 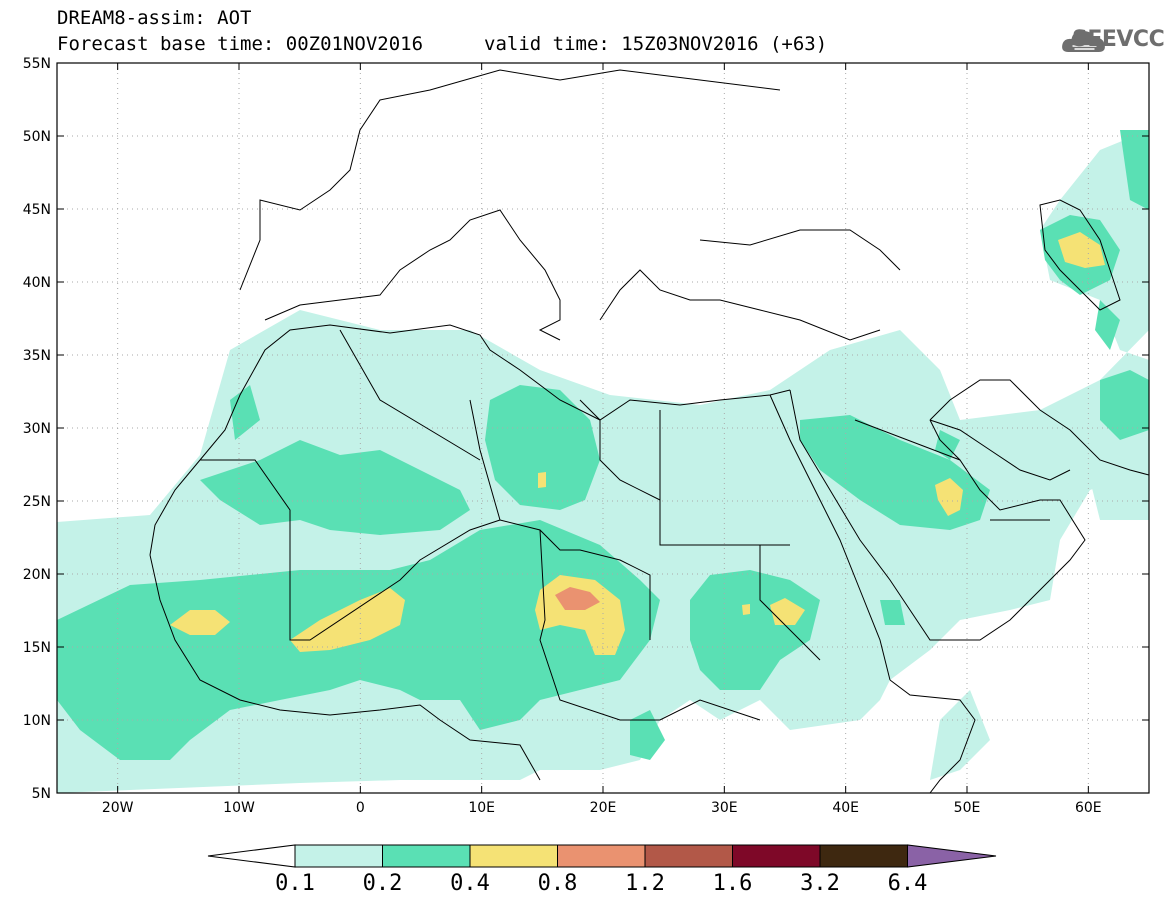 What do you see at coordinates (470, 883) in the screenshot?
I see `colorbar-label: 0.4` at bounding box center [470, 883].